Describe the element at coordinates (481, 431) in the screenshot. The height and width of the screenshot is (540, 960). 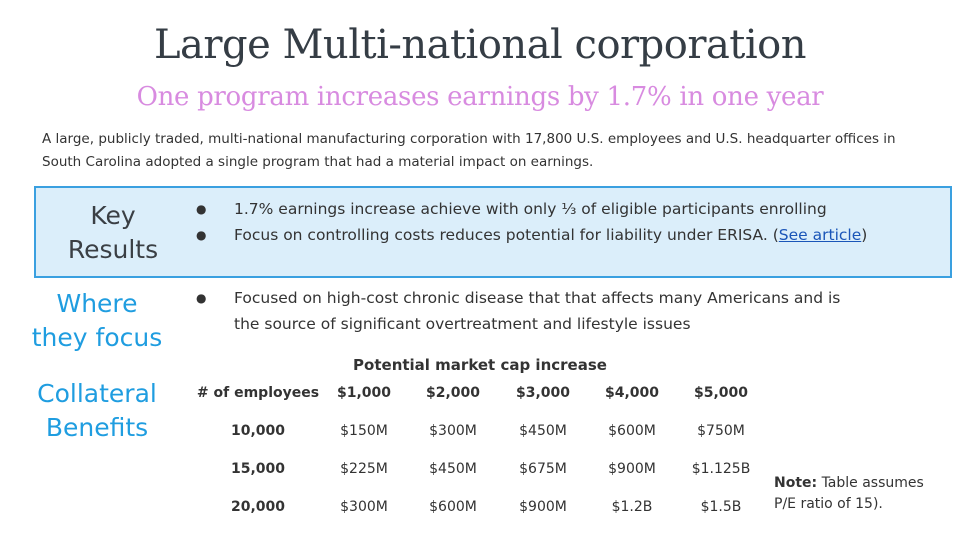
I see `table-row: 10,000 $150M $300M $450M $600M $750M` at that location.